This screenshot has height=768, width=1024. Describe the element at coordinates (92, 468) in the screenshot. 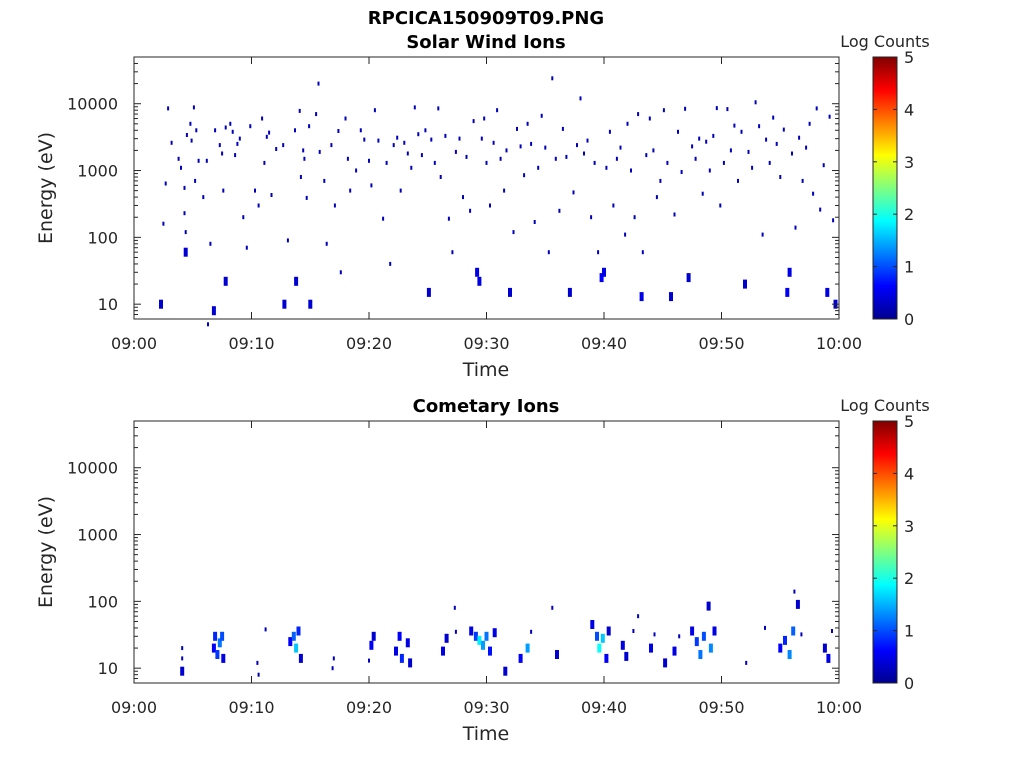

I see `y-tick-label: 10000` at that location.